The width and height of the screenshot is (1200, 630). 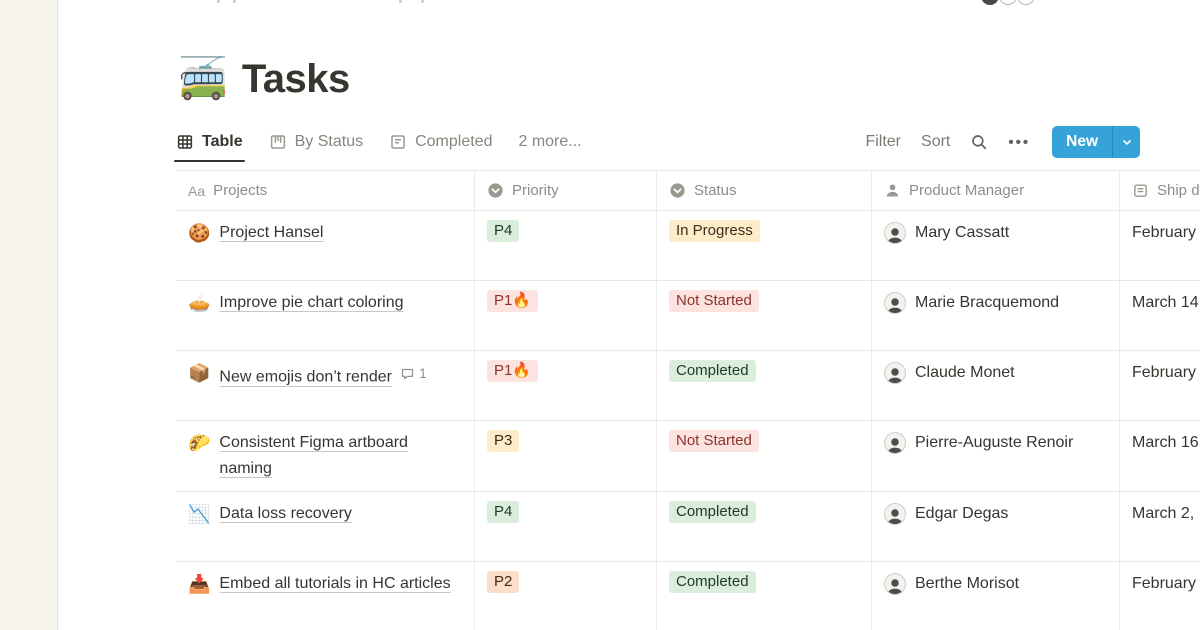 What do you see at coordinates (1165, 302) in the screenshot?
I see `ship-date-cell: March 14` at bounding box center [1165, 302].